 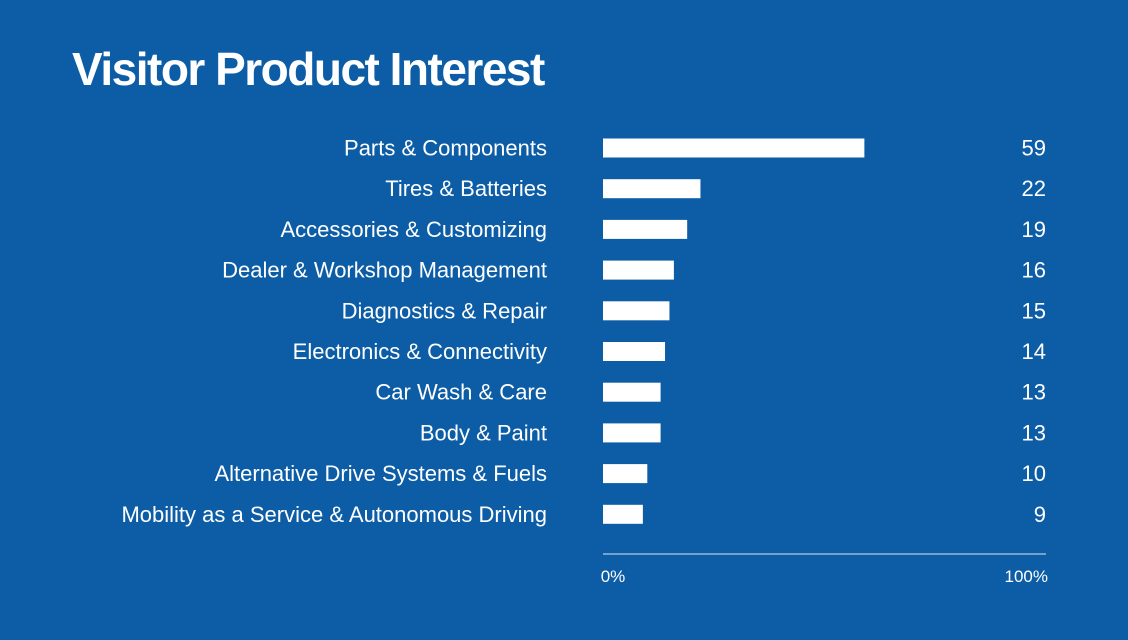 What do you see at coordinates (466, 188) in the screenshot?
I see `category-label: Tires & Batteries` at bounding box center [466, 188].